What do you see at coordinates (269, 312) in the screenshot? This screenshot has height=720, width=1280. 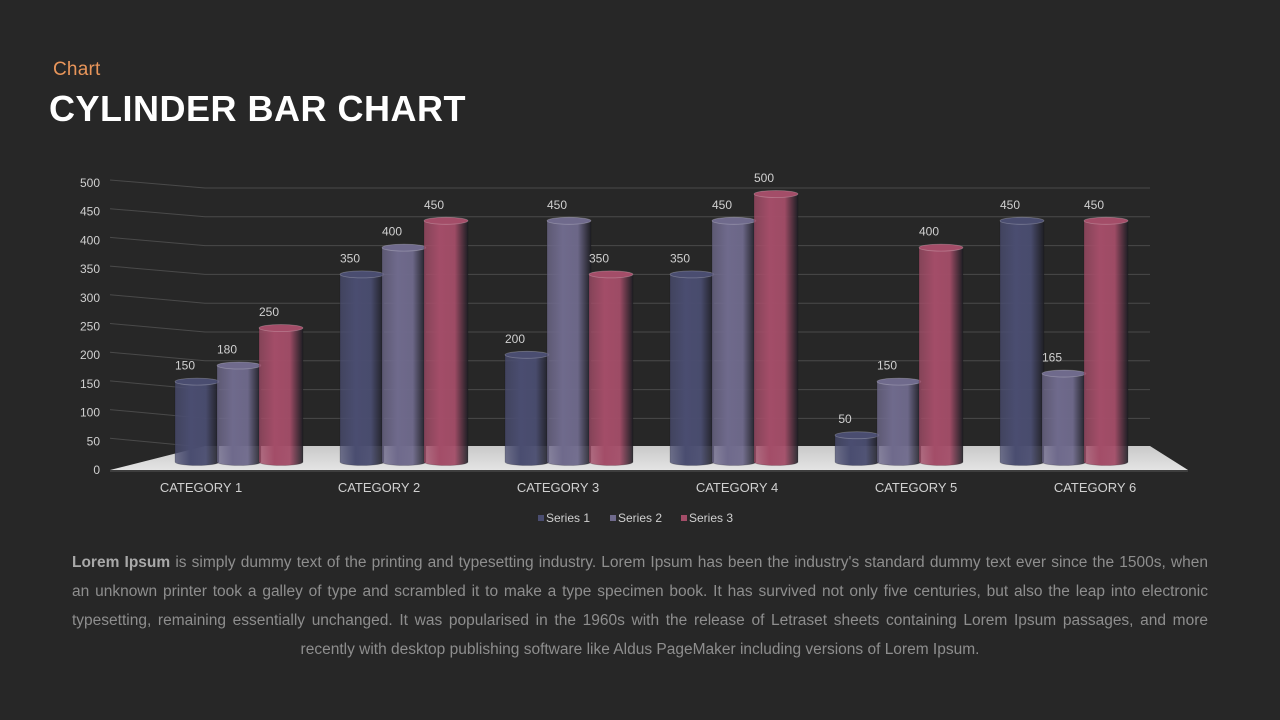 I see `data-label: 250` at bounding box center [269, 312].